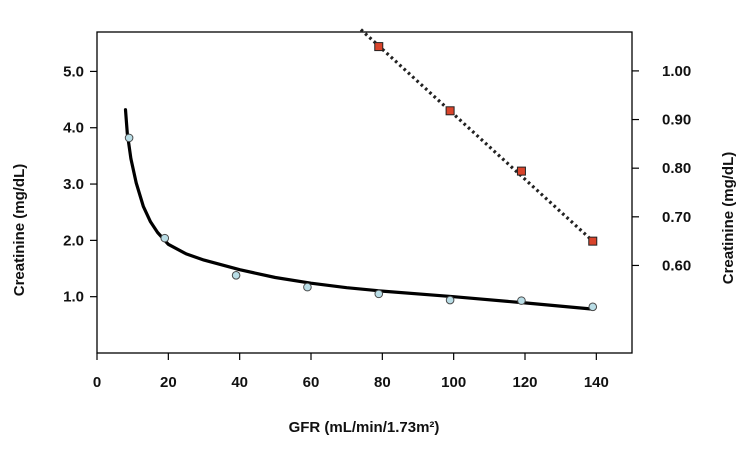 The image size is (750, 450). I want to click on x-tick-label: 0, so click(97, 382).